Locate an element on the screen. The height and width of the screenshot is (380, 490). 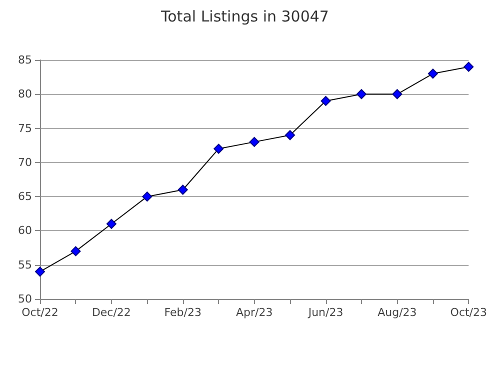
y-tick-label: 55 is located at coordinates (25, 265).